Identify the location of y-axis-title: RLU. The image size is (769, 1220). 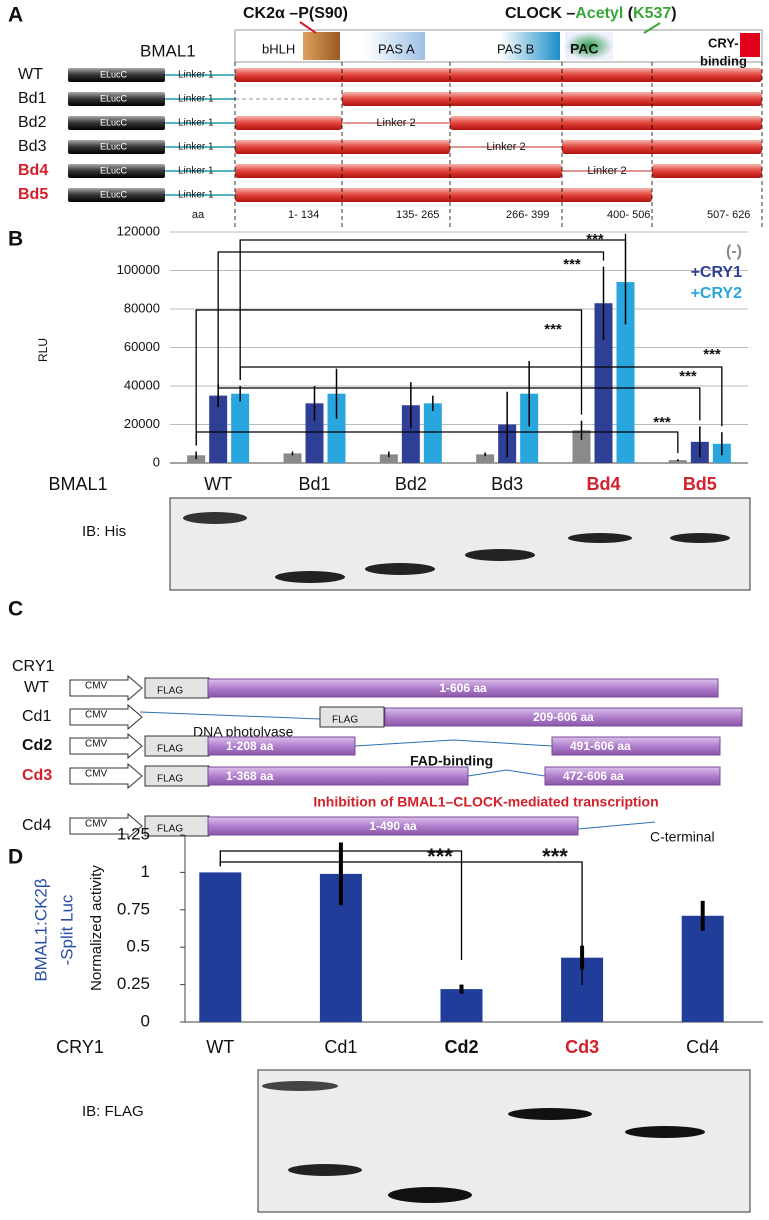
(43, 350).